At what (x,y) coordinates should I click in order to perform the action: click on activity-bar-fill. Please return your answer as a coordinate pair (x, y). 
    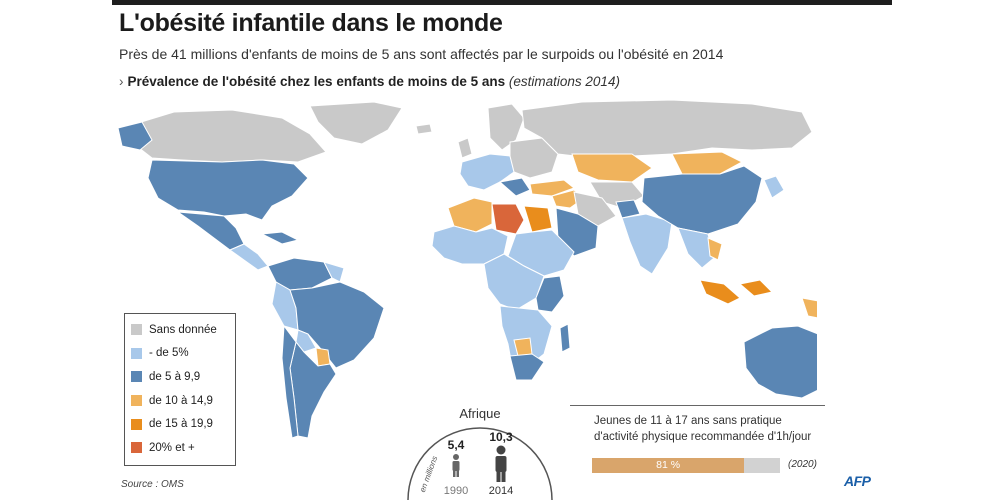
    Looking at the image, I should click on (668, 465).